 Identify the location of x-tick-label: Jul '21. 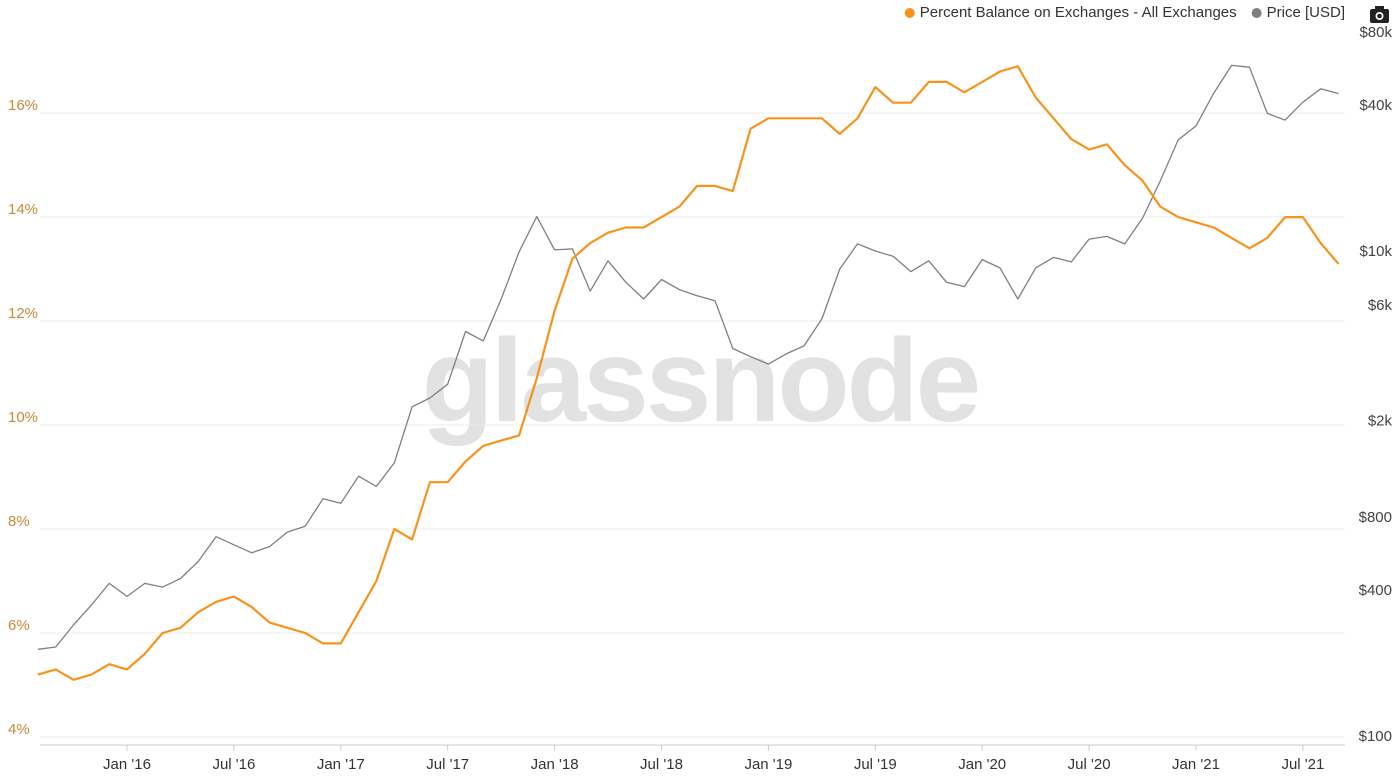
(1302, 764).